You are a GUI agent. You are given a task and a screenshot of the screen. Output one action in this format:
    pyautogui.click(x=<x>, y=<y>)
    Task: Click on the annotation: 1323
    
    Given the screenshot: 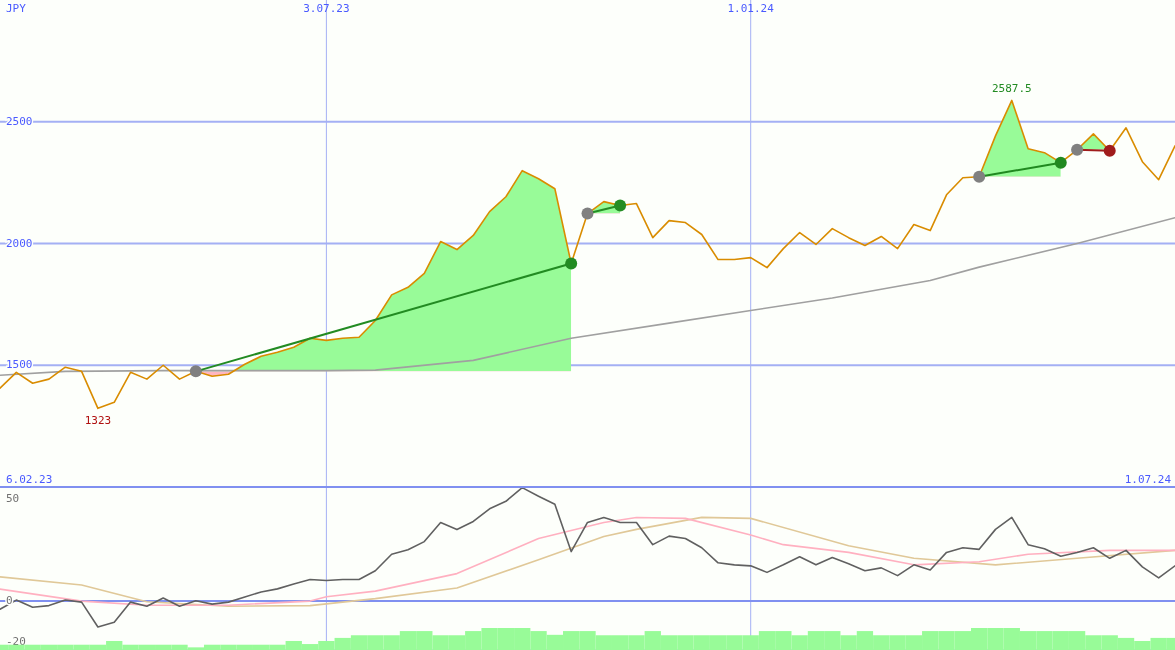 What is the action you would take?
    pyautogui.click(x=98, y=421)
    